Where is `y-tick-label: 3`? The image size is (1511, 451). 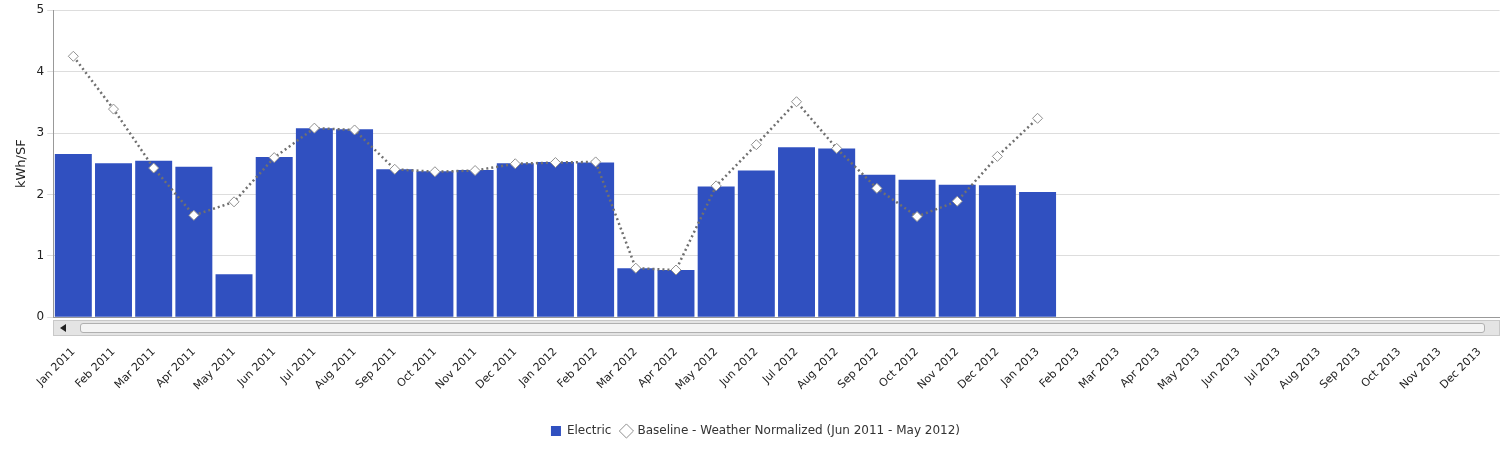
y-tick-label: 3 is located at coordinates (40, 132).